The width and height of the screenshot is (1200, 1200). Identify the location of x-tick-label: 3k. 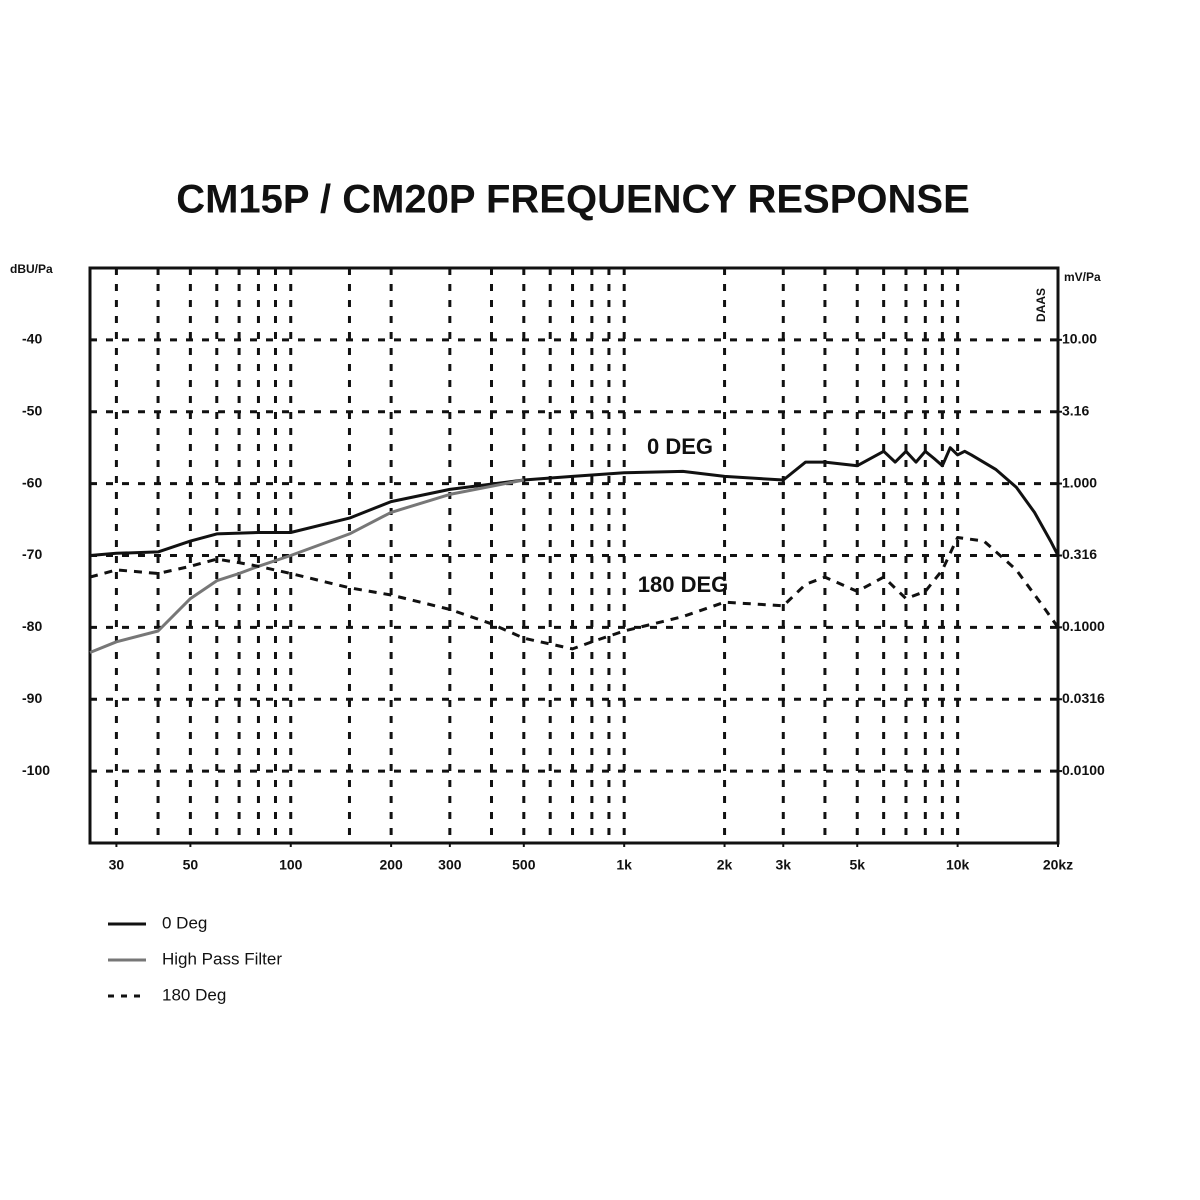
(783, 865).